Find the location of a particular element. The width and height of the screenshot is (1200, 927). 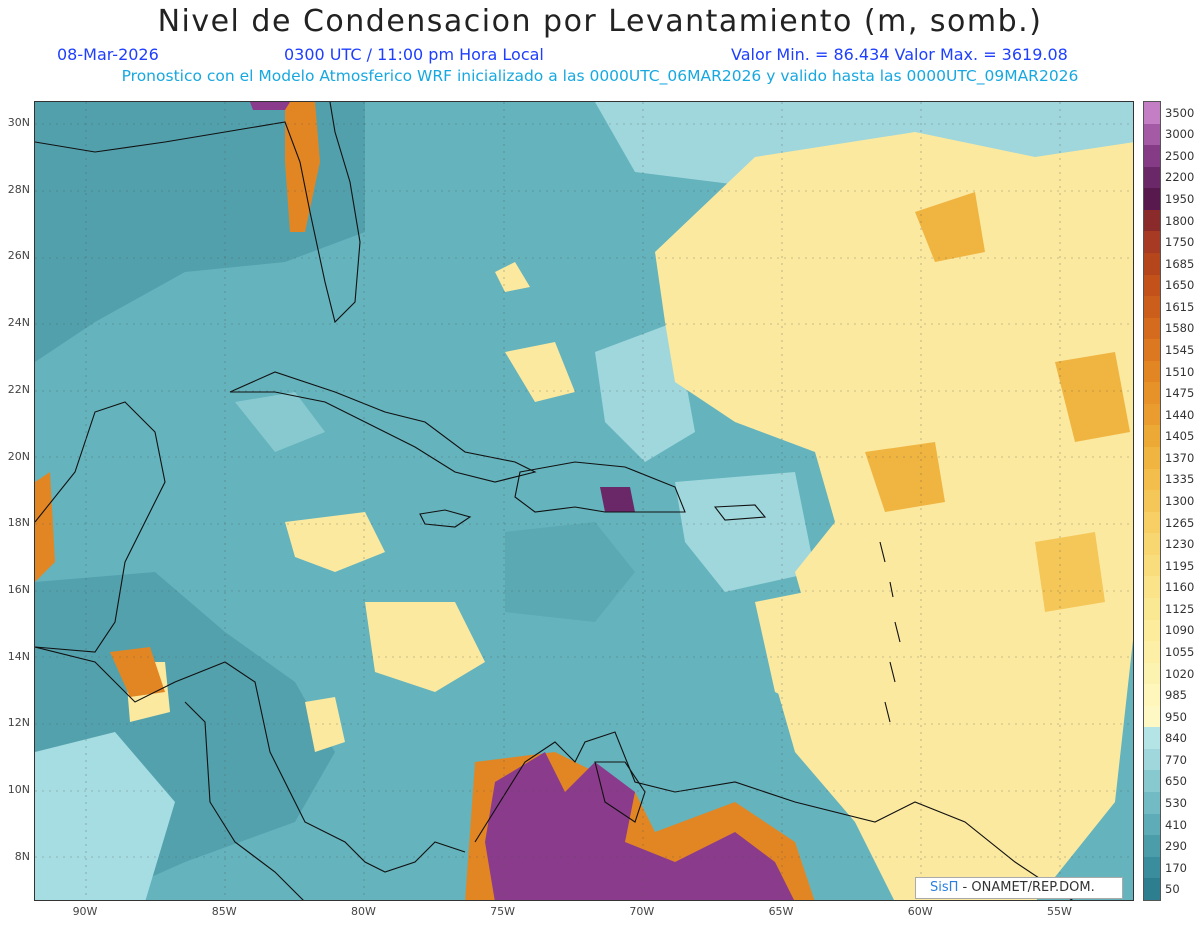

longitude-label: 55W is located at coordinates (1059, 911).